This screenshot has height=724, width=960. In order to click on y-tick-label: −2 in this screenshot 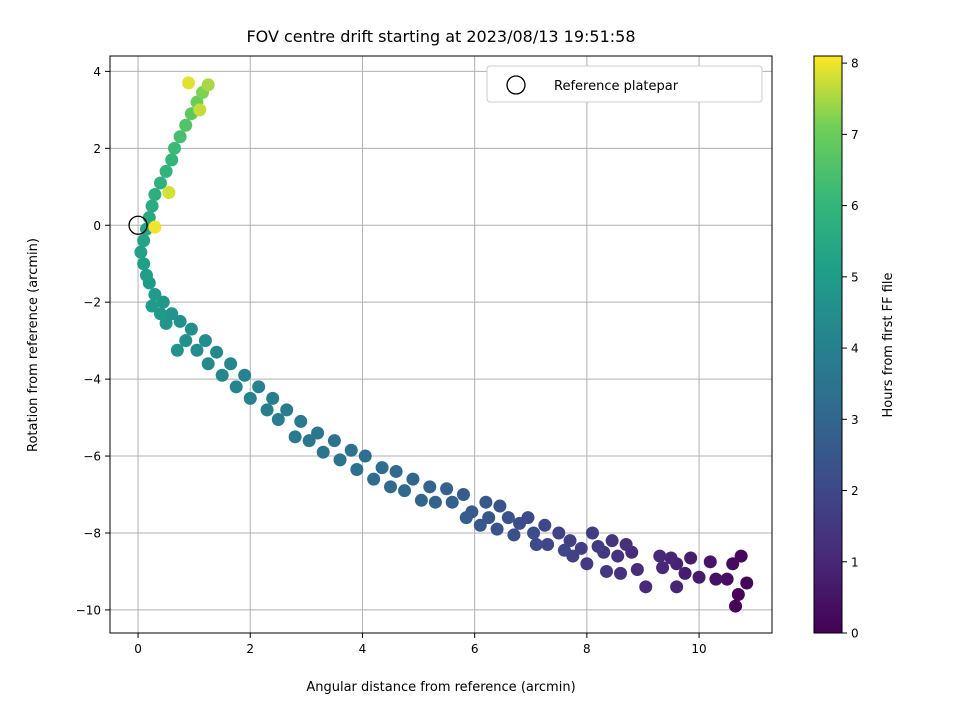, I will do `click(92, 303)`.